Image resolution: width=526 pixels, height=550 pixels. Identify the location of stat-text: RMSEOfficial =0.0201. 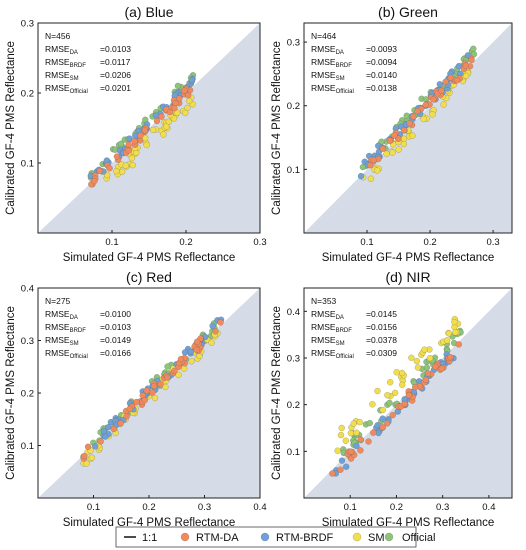
(88, 89).